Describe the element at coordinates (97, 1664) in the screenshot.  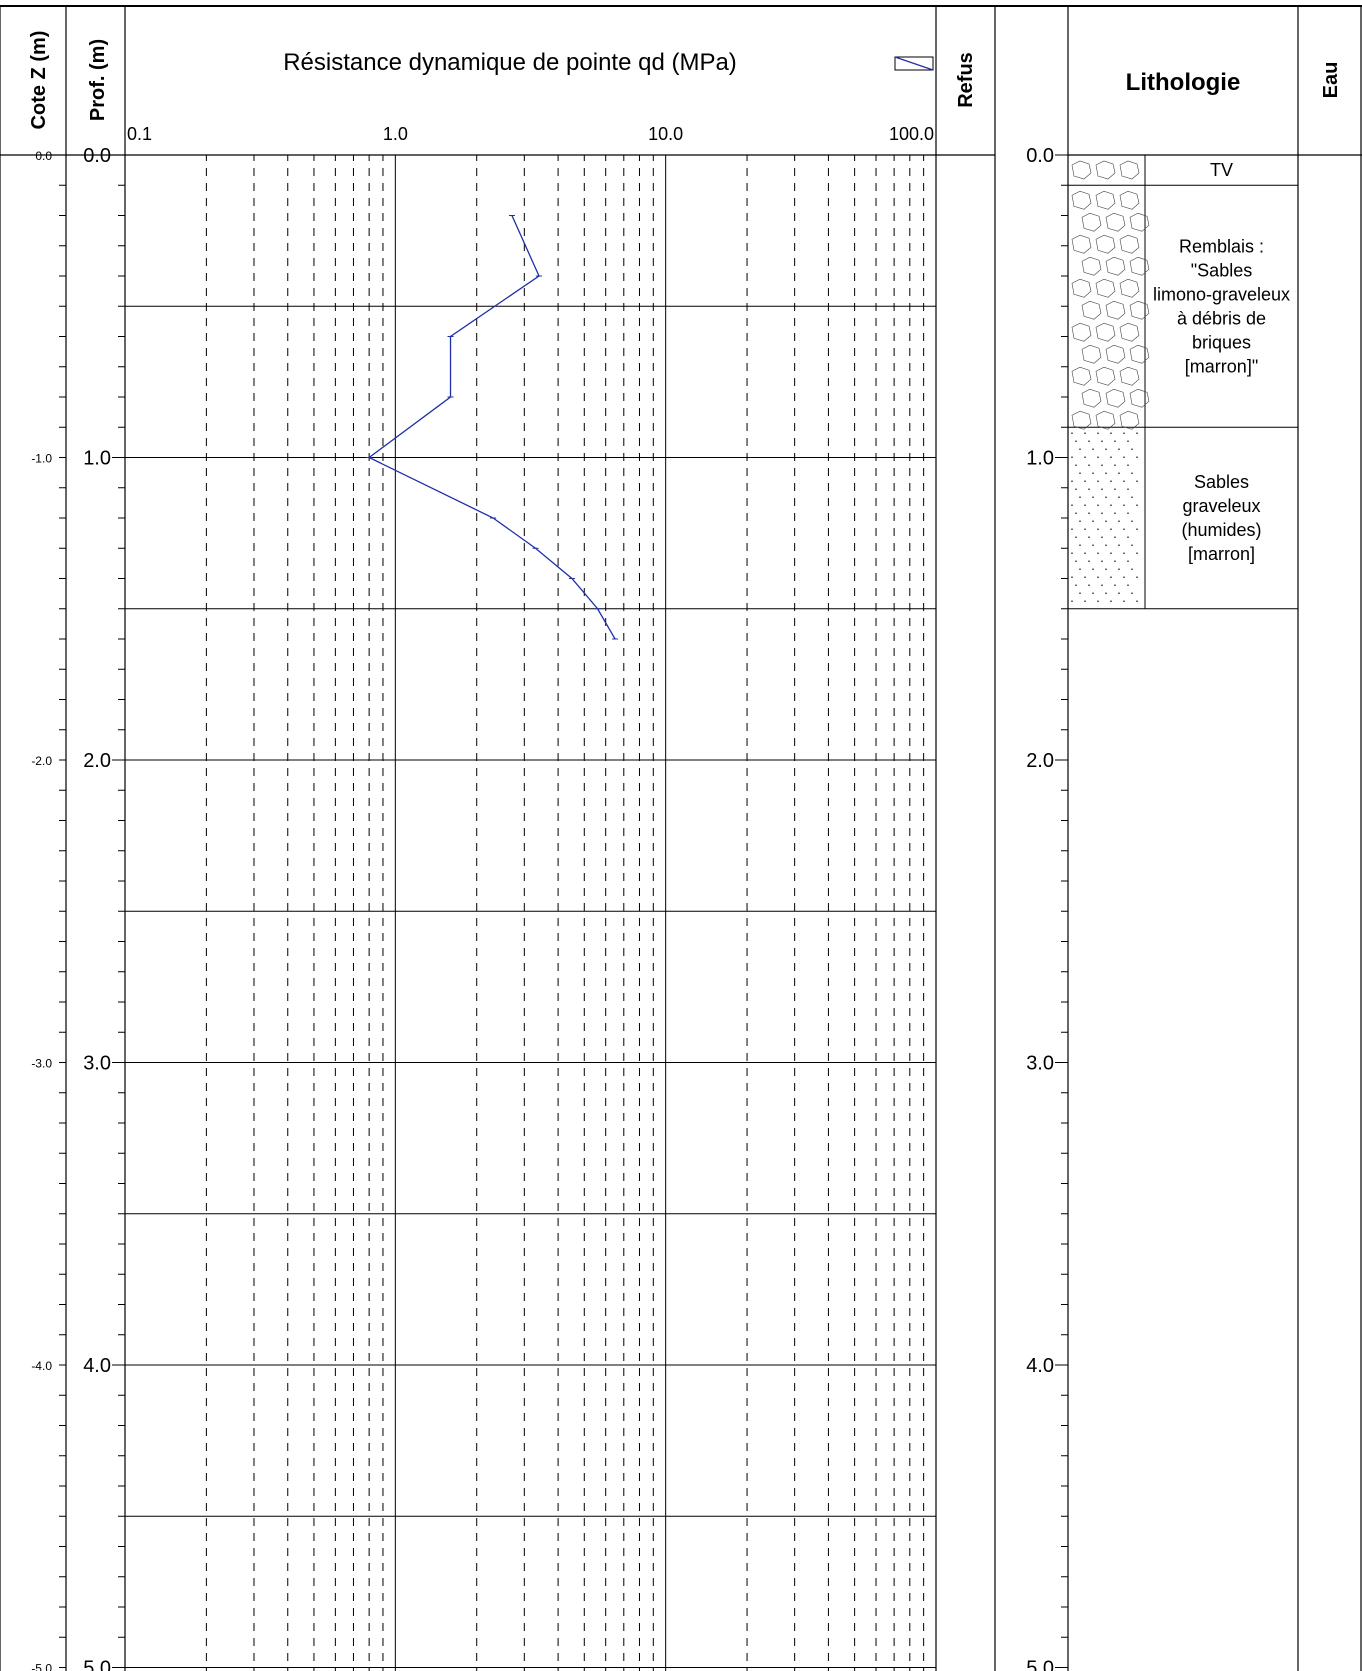
I see `prof-tick-label: 5.0` at that location.